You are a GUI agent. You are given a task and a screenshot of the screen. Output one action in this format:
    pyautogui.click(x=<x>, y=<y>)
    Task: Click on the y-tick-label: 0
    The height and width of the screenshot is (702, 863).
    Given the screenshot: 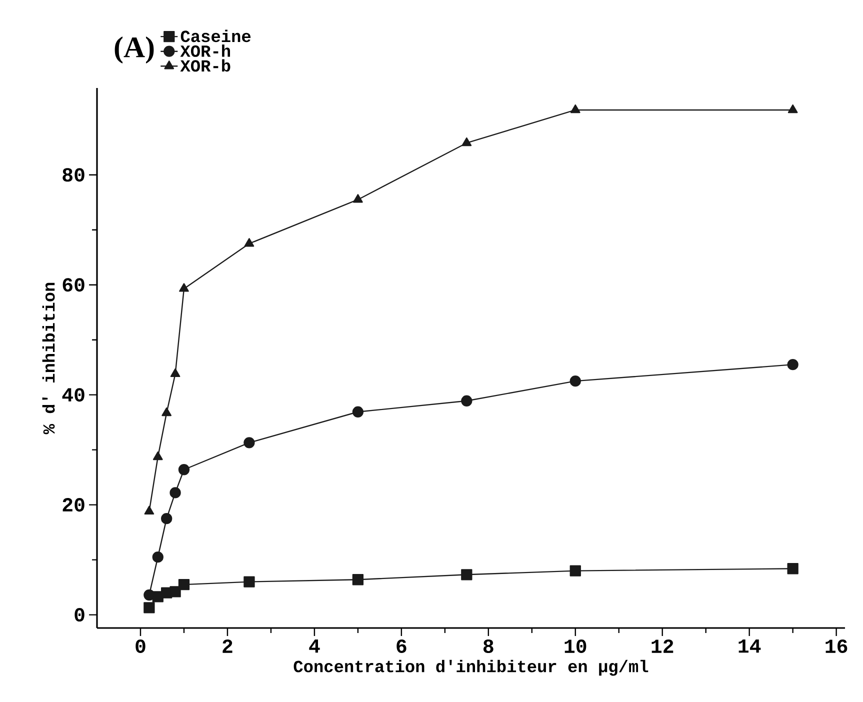 What is the action you would take?
    pyautogui.click(x=79, y=615)
    